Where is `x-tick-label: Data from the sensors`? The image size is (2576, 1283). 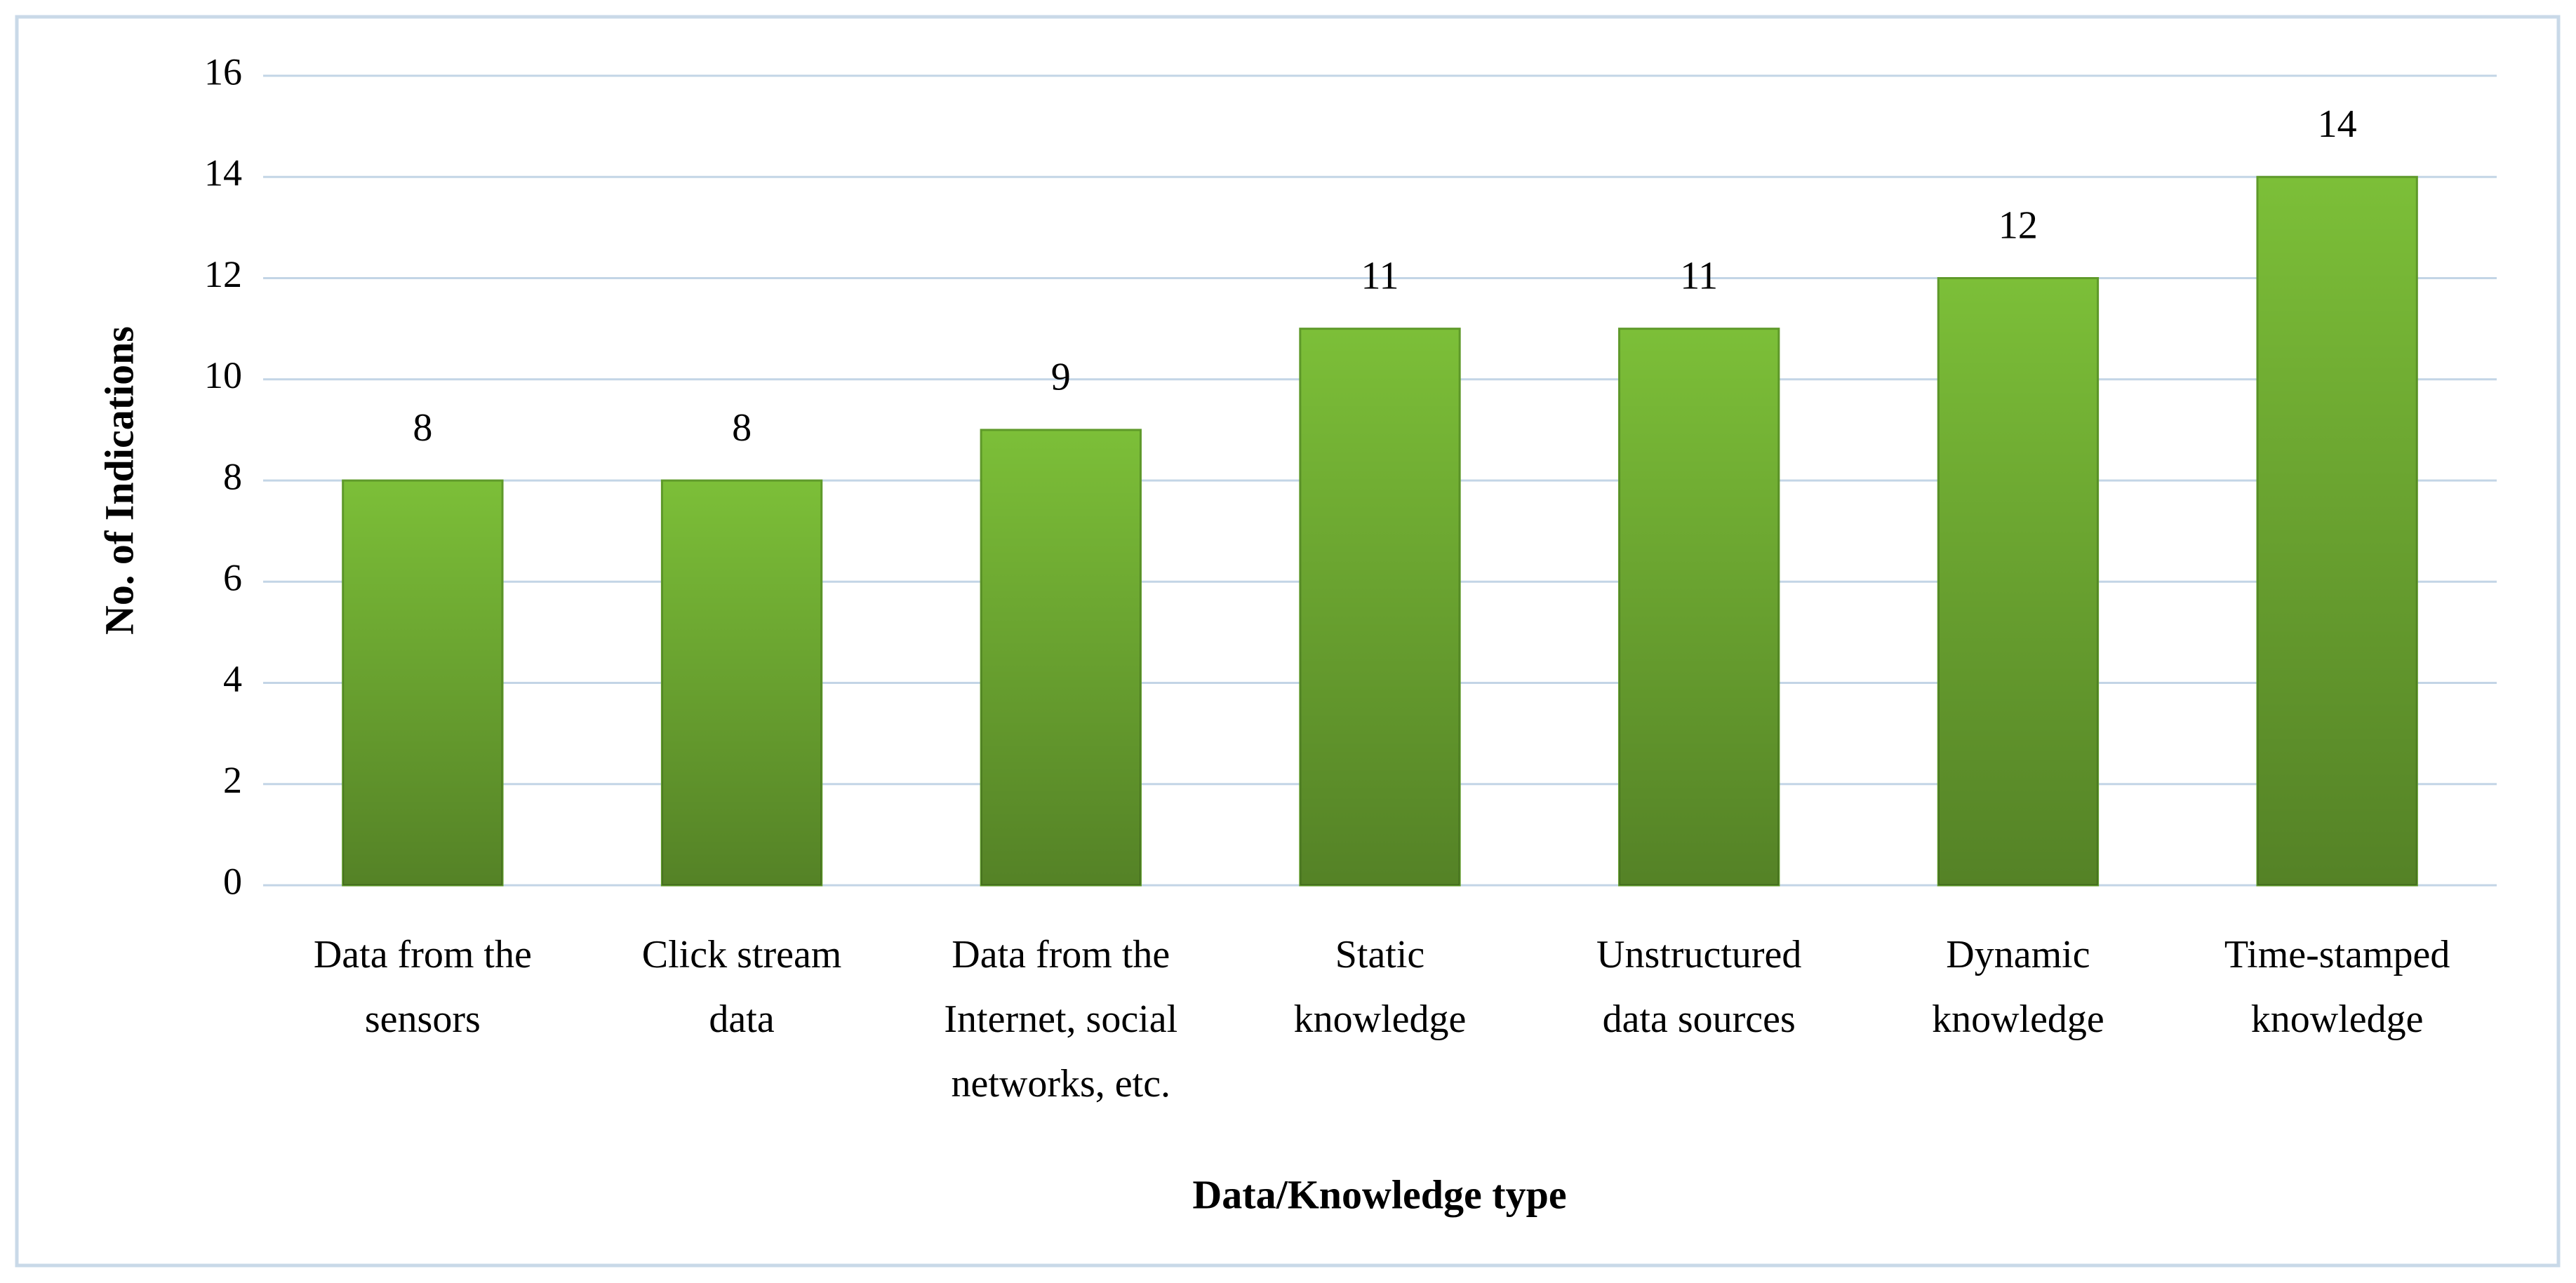
x-tick-label: Data from the sensors is located at coordinates (423, 987).